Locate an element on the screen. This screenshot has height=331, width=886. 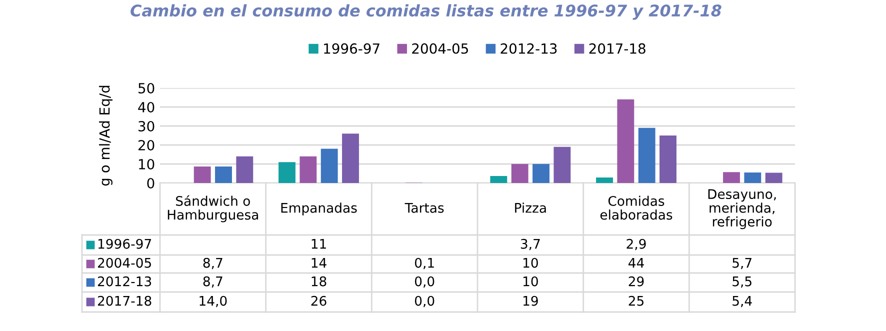
data-label: 14 is located at coordinates (319, 263).